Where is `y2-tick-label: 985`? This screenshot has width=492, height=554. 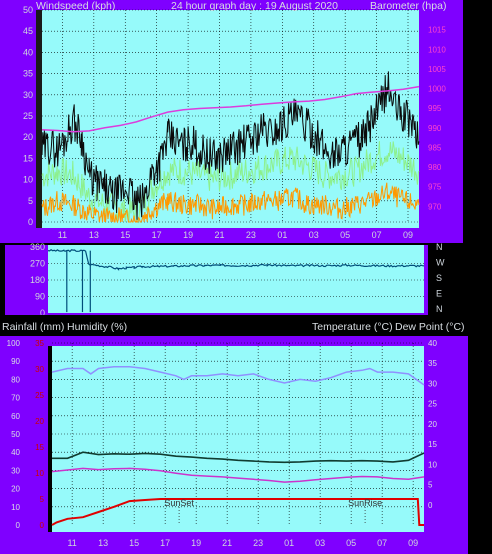 y2-tick-label: 985 is located at coordinates (435, 147).